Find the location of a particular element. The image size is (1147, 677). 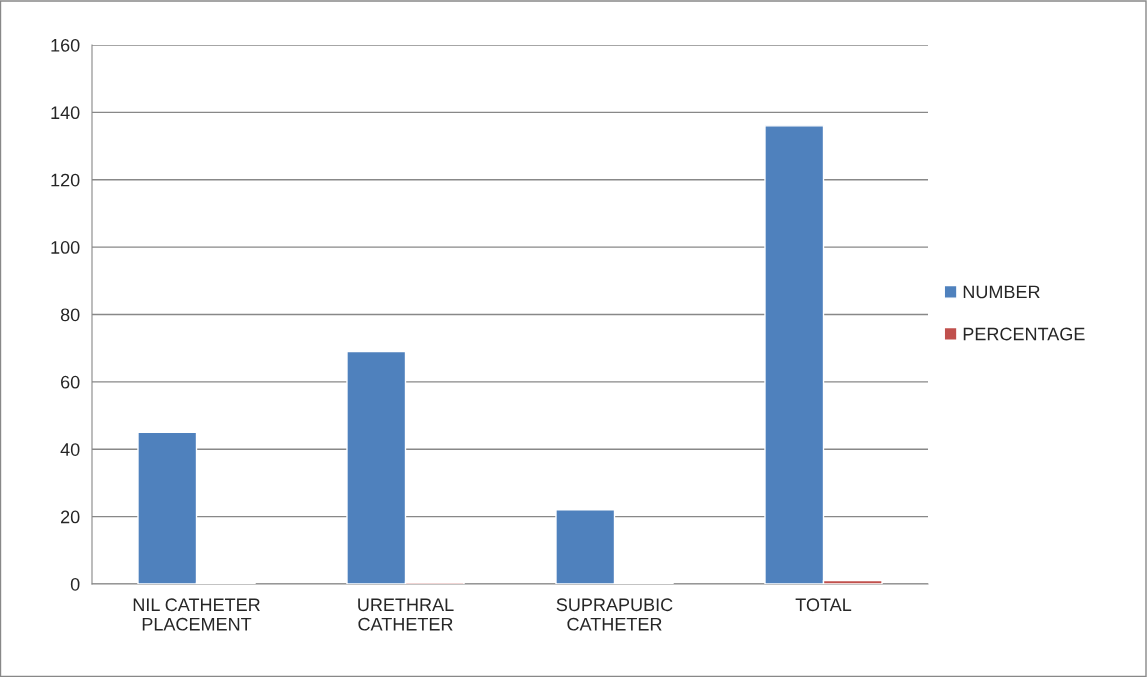

x-tick-label: TOTAL is located at coordinates (823, 605).